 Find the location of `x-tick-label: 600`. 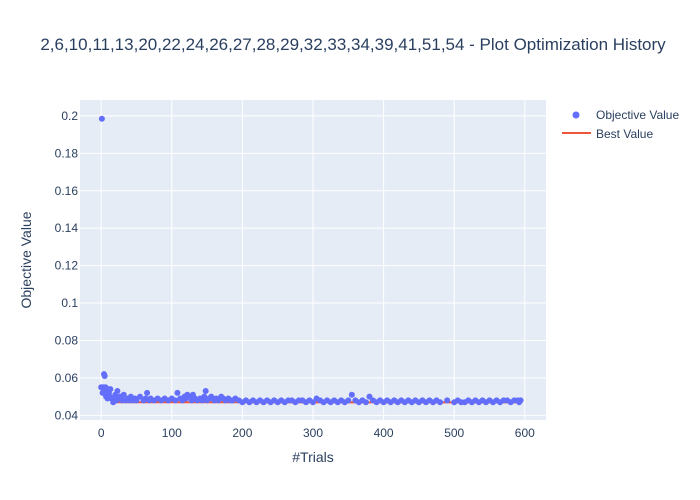

x-tick-label: 600 is located at coordinates (525, 433).